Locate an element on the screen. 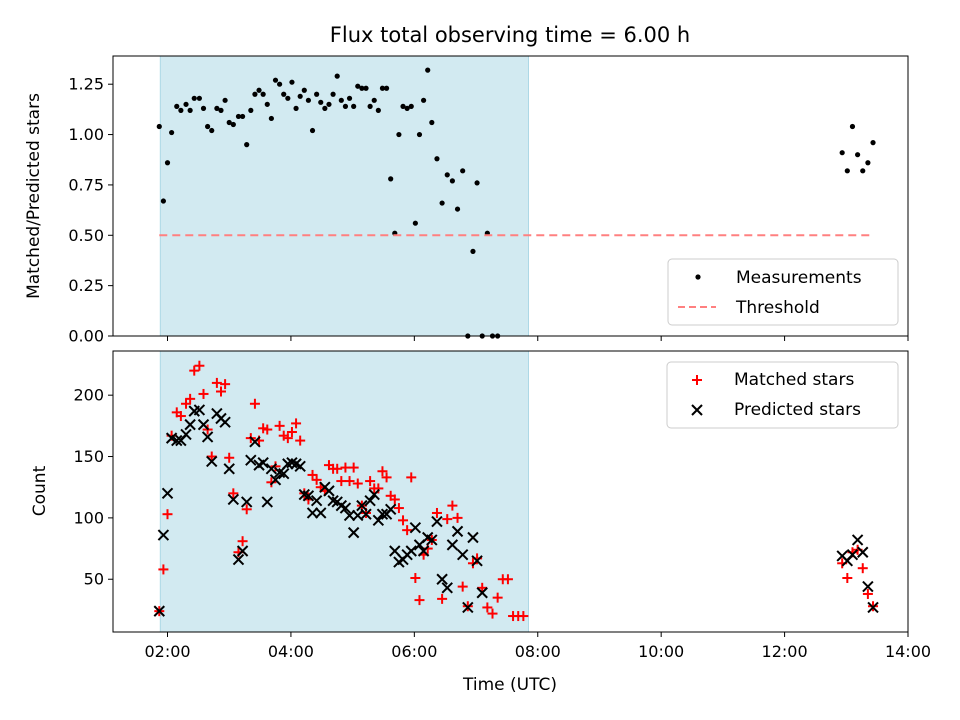 The width and height of the screenshot is (960, 720). y-tick-label: 0.25 is located at coordinates (86, 285).